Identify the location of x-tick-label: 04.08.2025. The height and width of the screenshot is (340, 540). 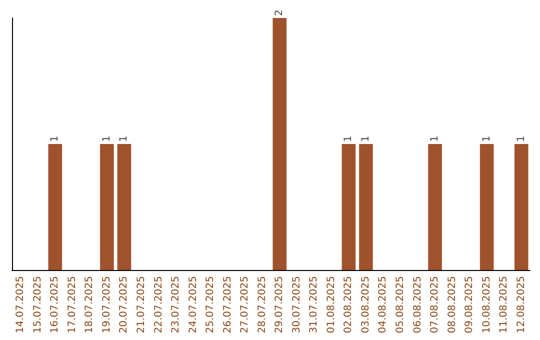
(383, 305).